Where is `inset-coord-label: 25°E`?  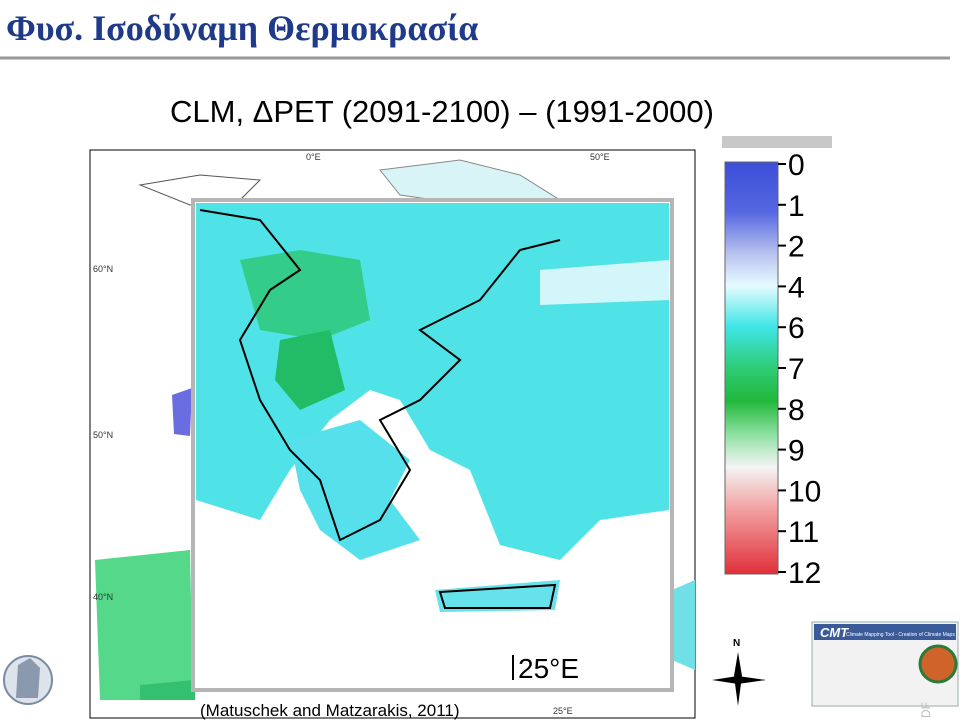
inset-coord-label: 25°E is located at coordinates (548, 668).